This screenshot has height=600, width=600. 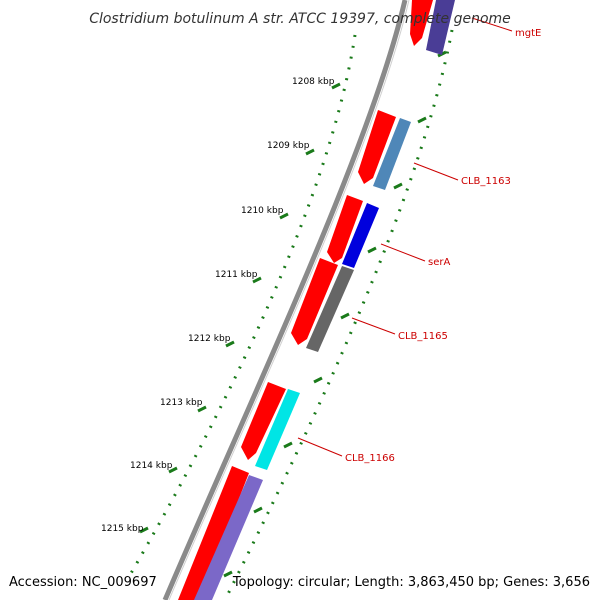 I want to click on accession-text: Accession: NC_009697, so click(x=83, y=582).